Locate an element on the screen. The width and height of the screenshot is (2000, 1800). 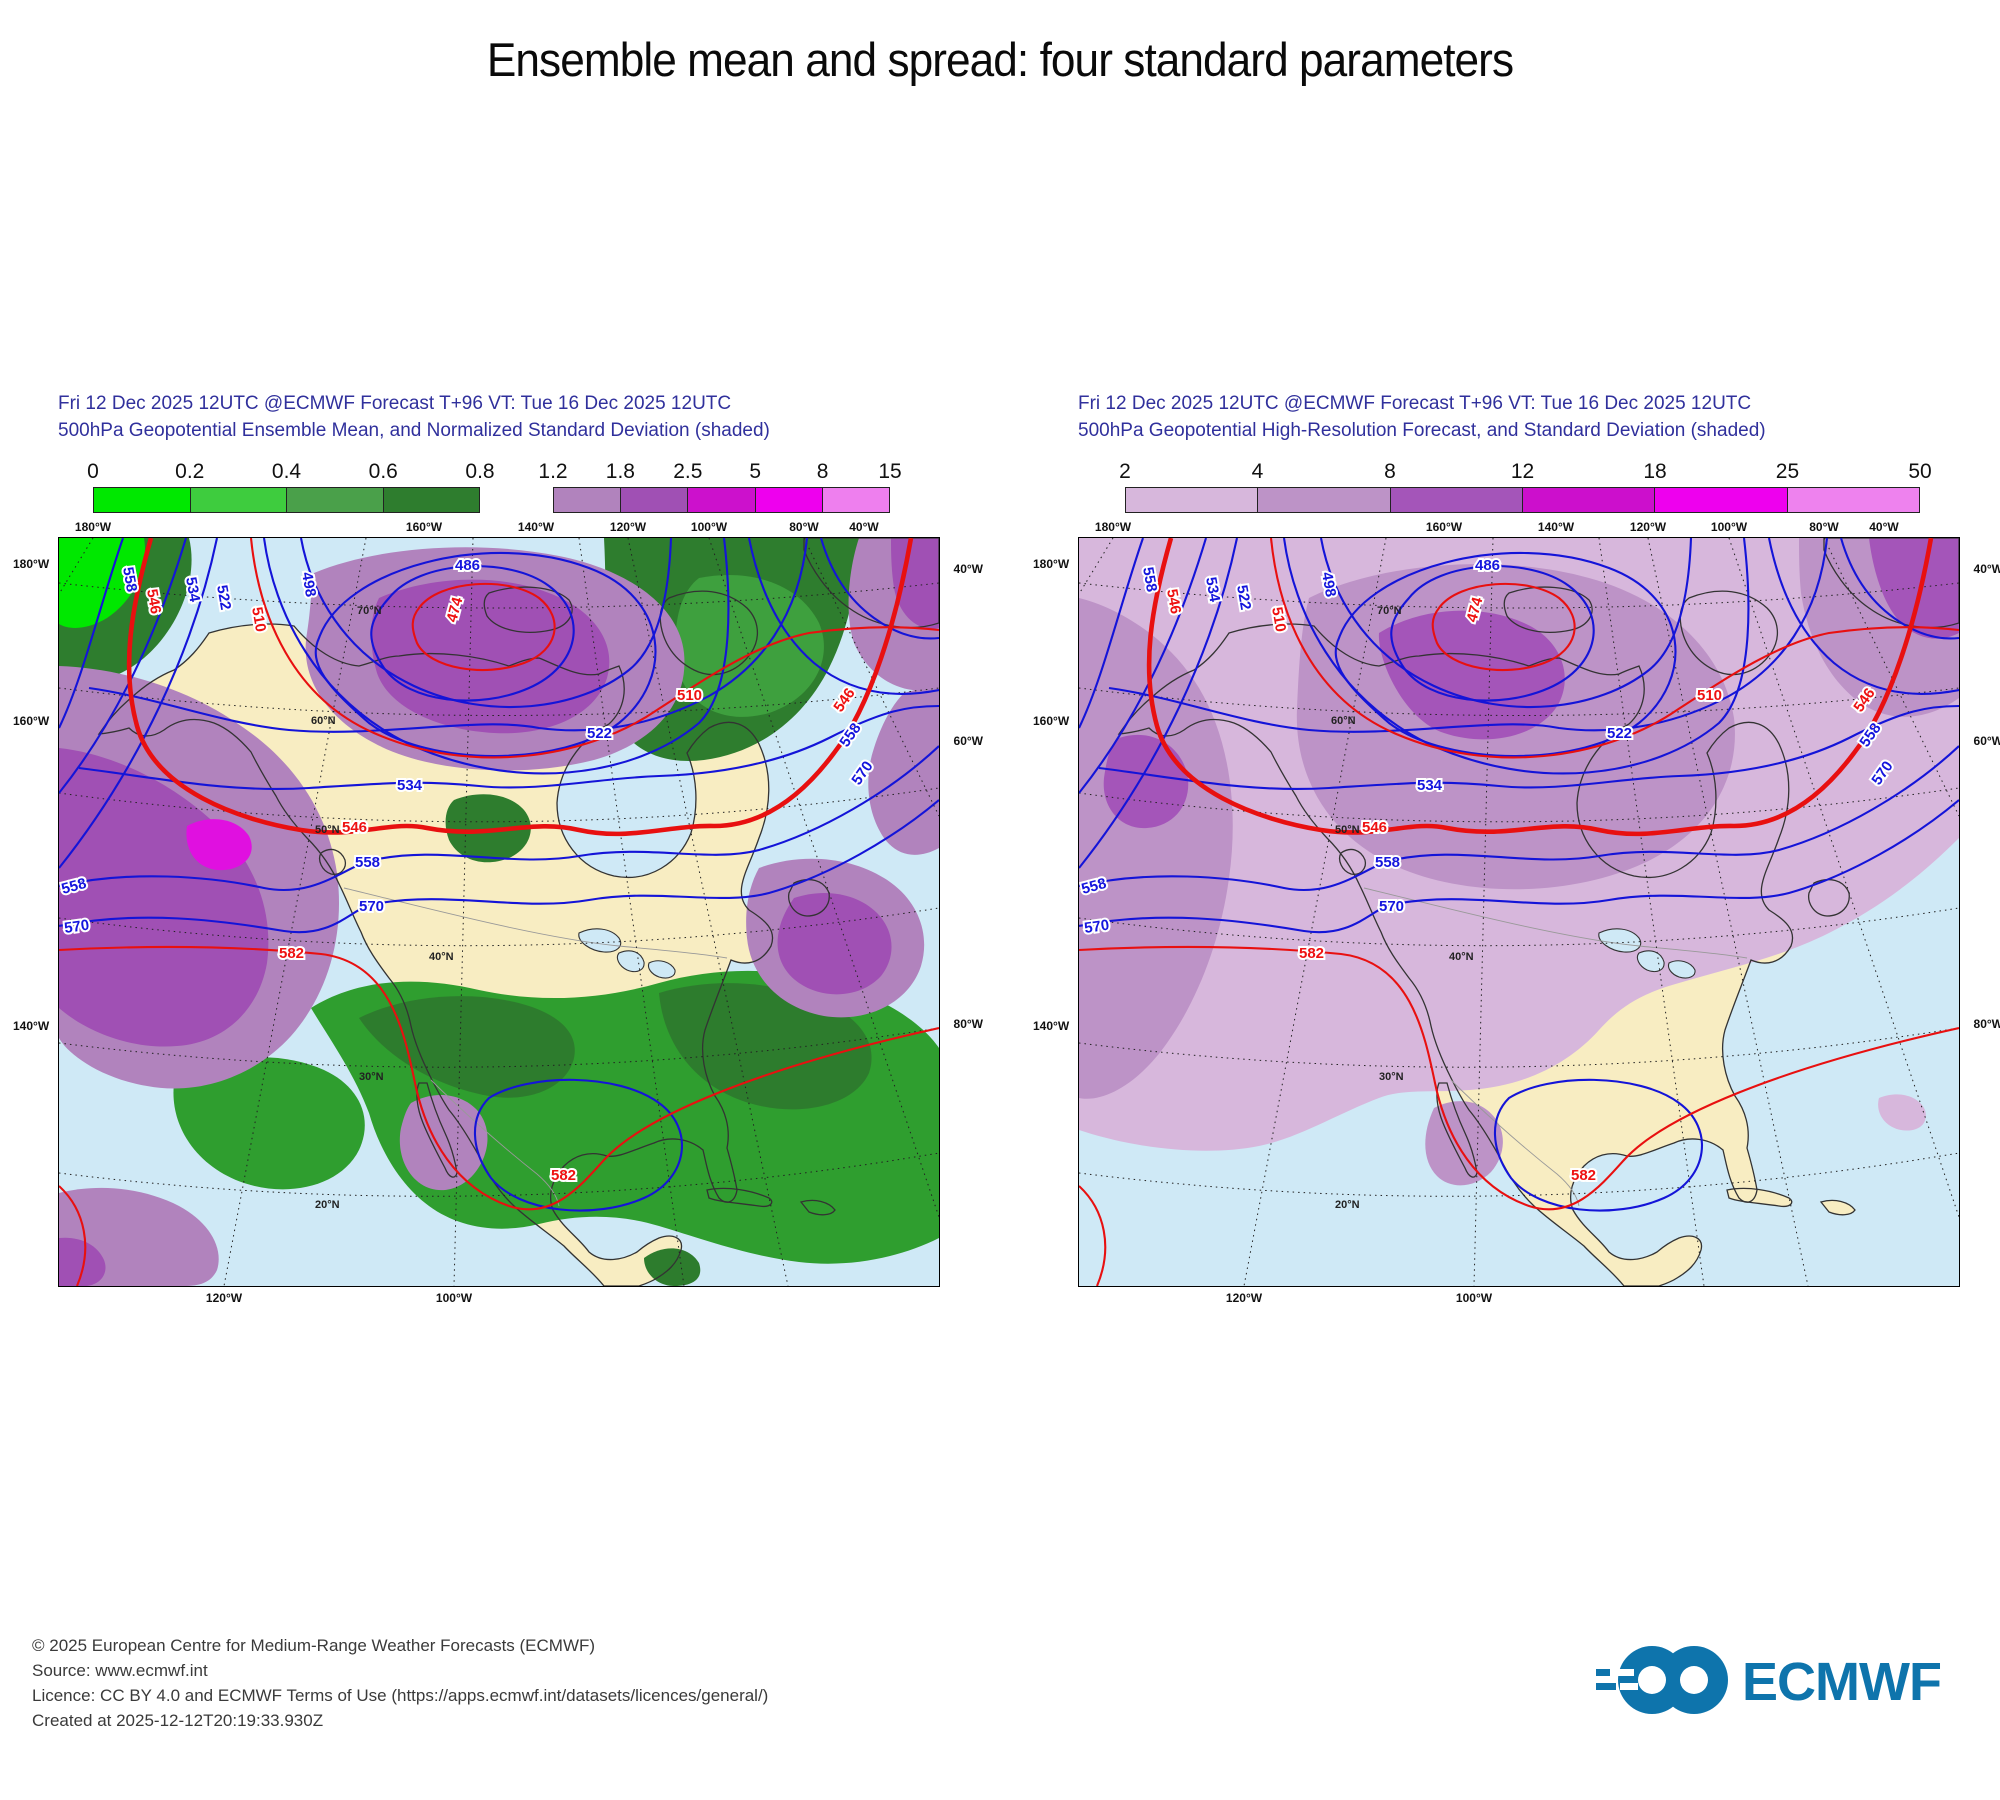
tick-label: 12 is located at coordinates (1522, 471).